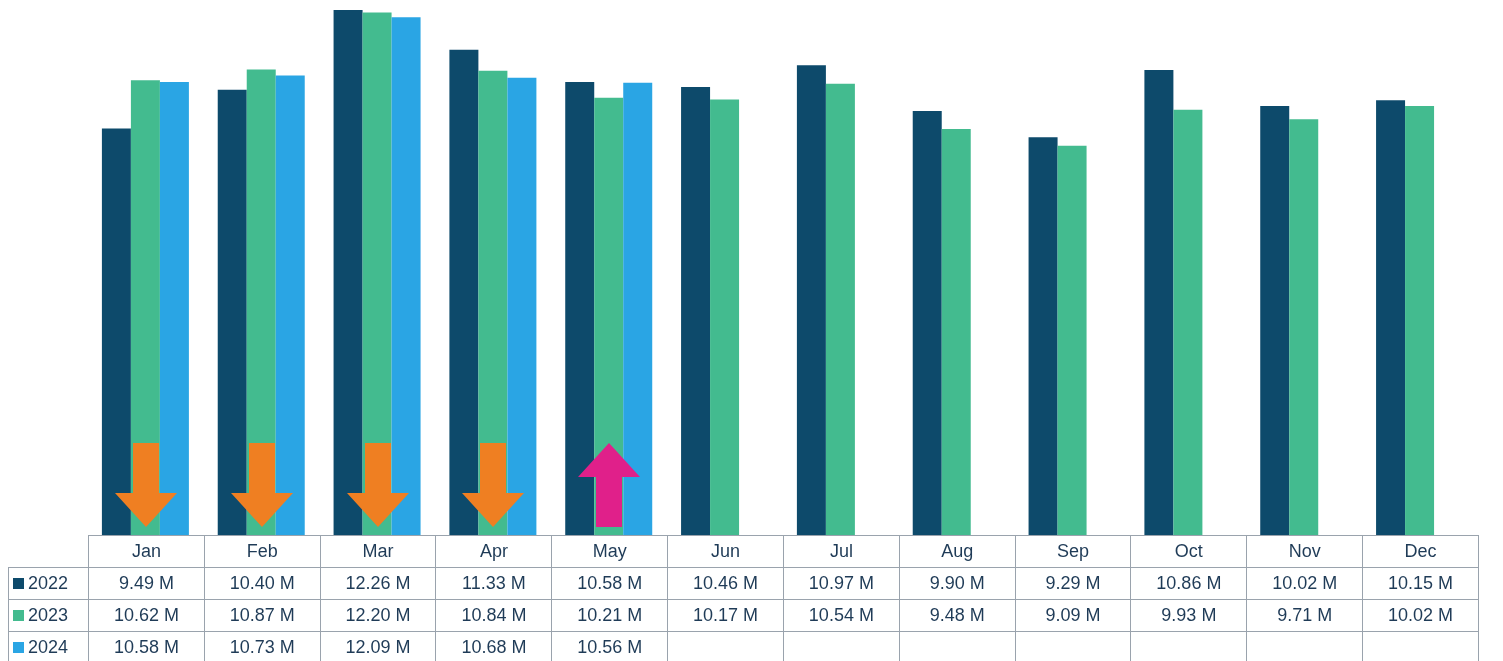 The height and width of the screenshot is (661, 1503). Describe the element at coordinates (378, 551) in the screenshot. I see `x-tick-label: Mar` at that location.